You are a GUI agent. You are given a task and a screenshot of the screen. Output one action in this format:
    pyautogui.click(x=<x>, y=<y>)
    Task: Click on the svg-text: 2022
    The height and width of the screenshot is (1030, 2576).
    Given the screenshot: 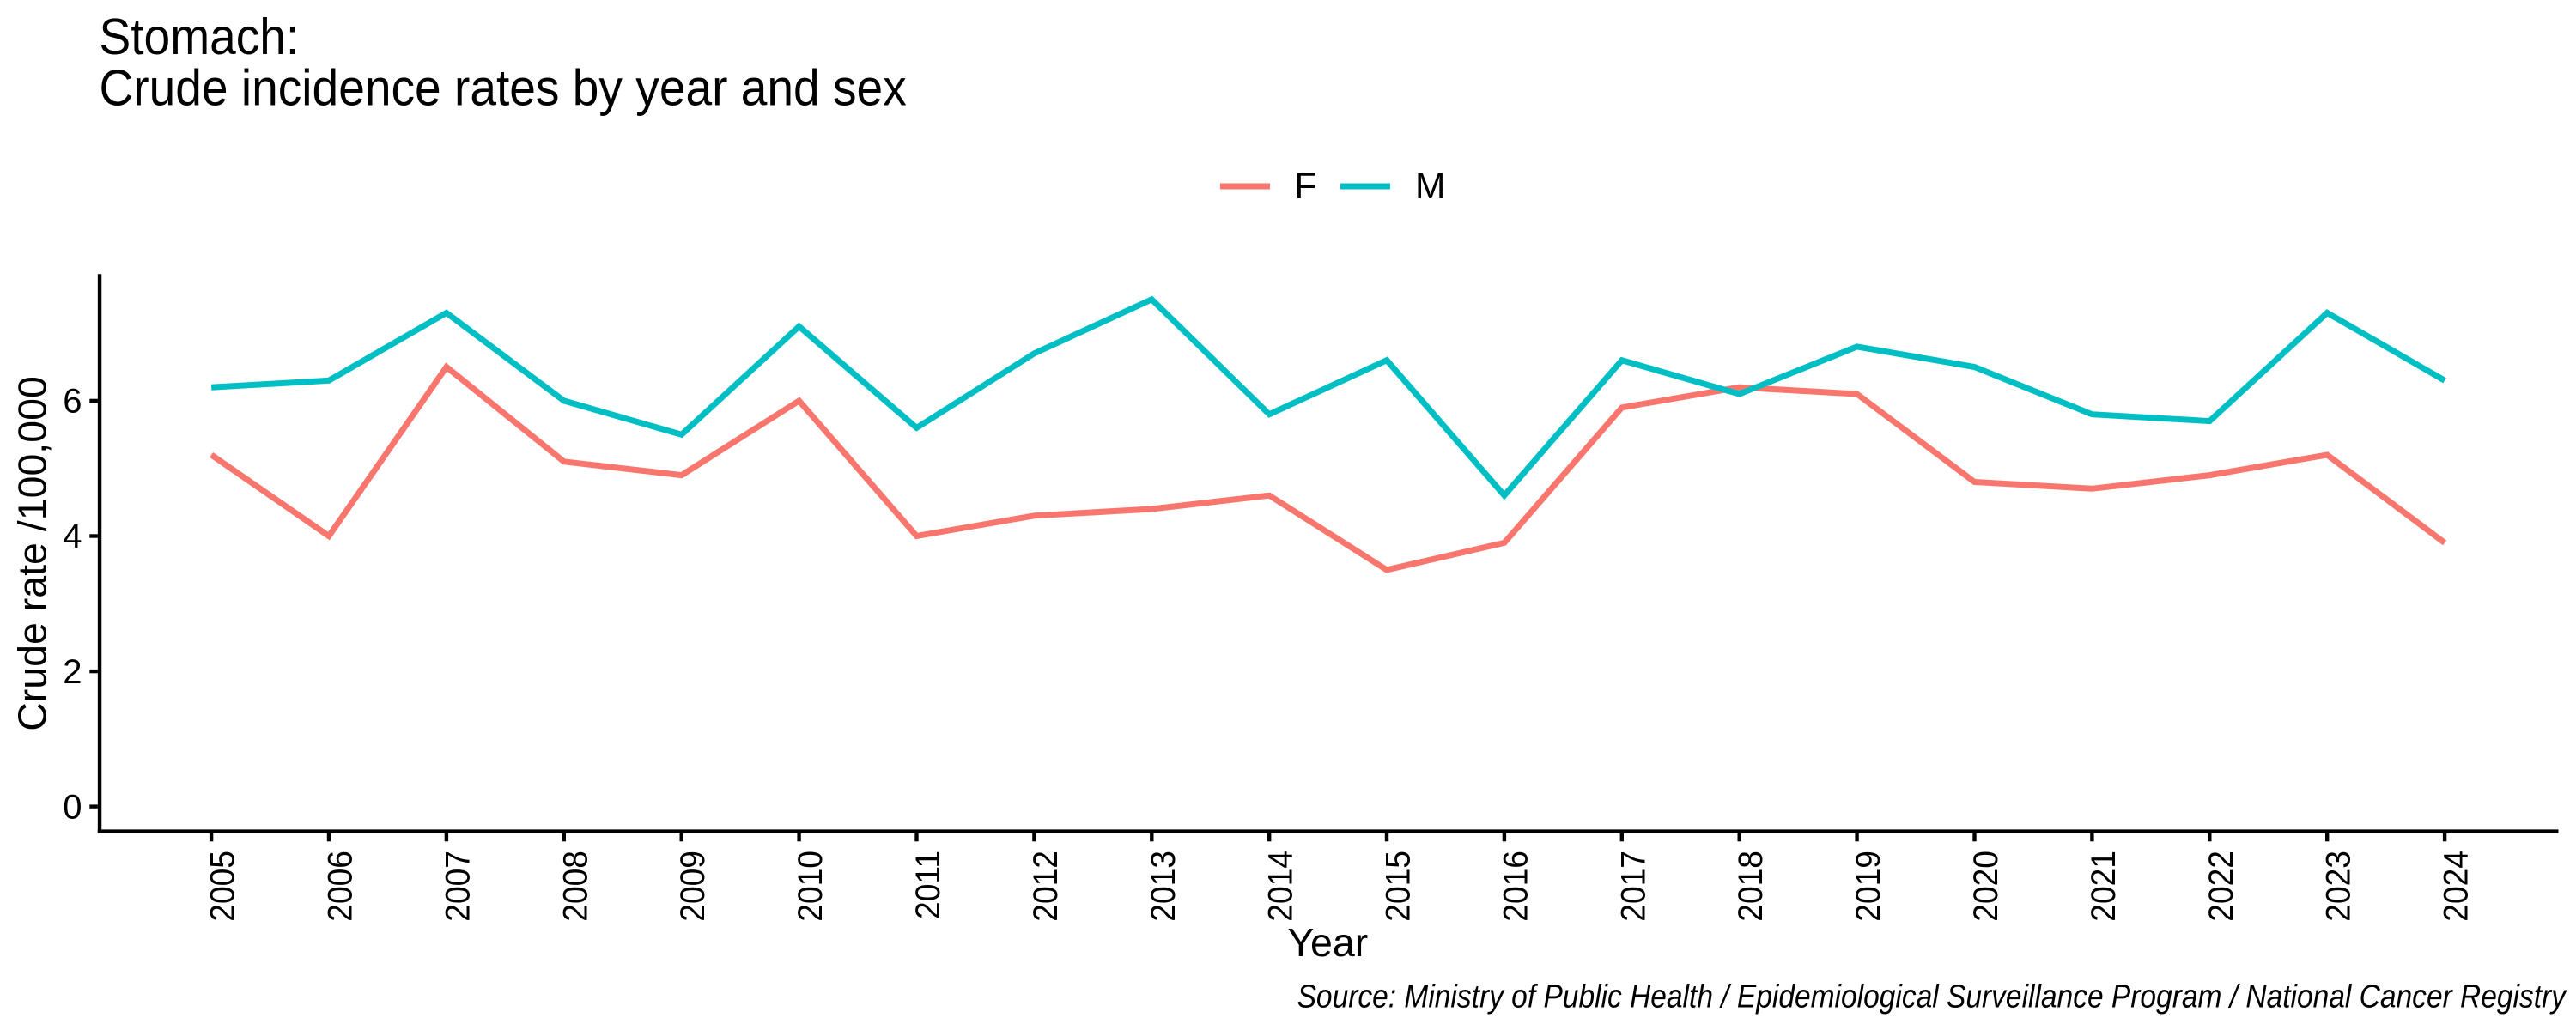 What is the action you would take?
    pyautogui.click(x=2222, y=886)
    